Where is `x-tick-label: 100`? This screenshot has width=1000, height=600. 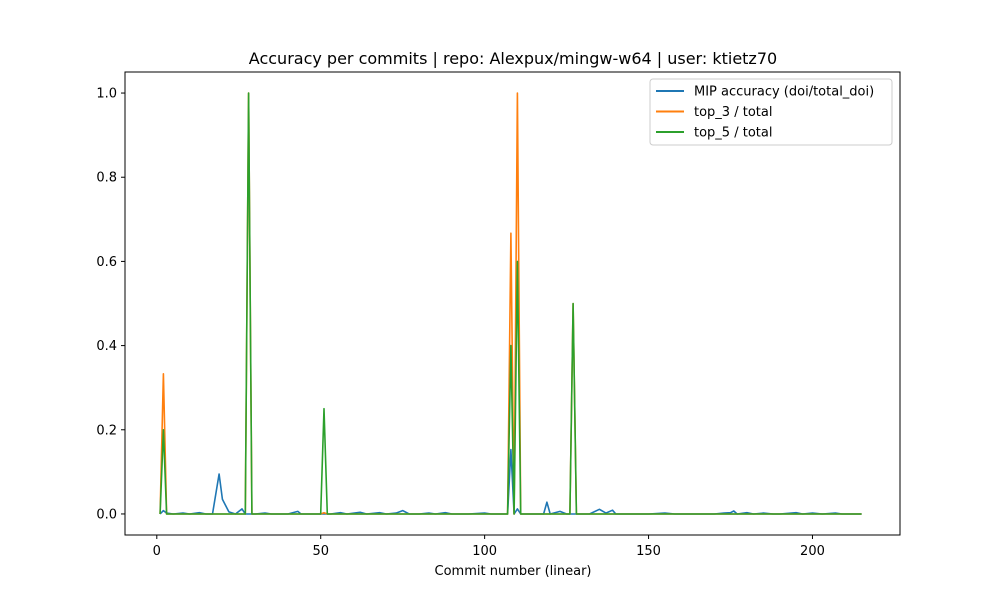
x-tick-label: 100 is located at coordinates (484, 551).